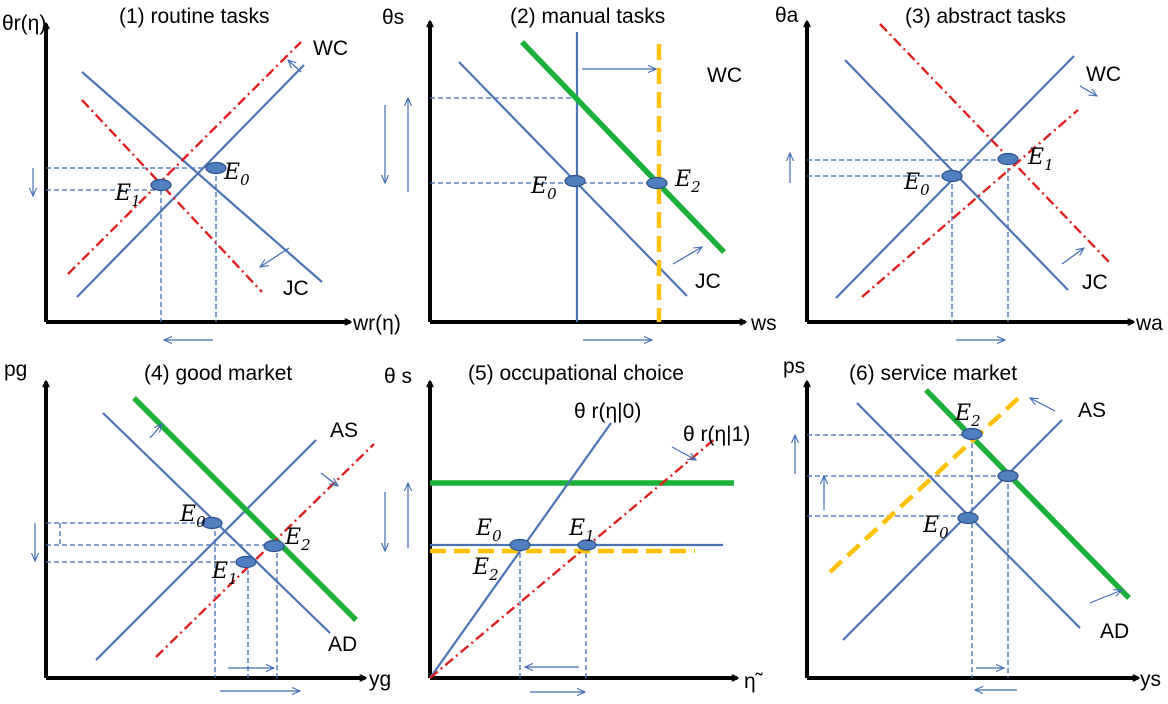  I want to click on y-axis-label: θr(η), so click(24, 23).